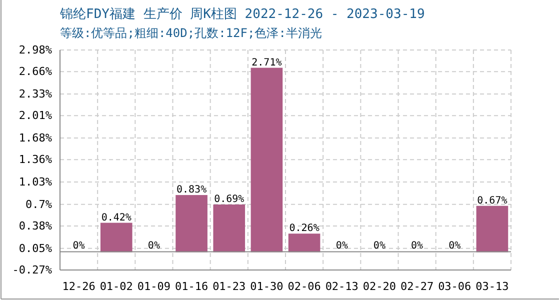 The image size is (560, 300). What do you see at coordinates (79, 286) in the screenshot?
I see `x-tick-label: 12-26` at bounding box center [79, 286].